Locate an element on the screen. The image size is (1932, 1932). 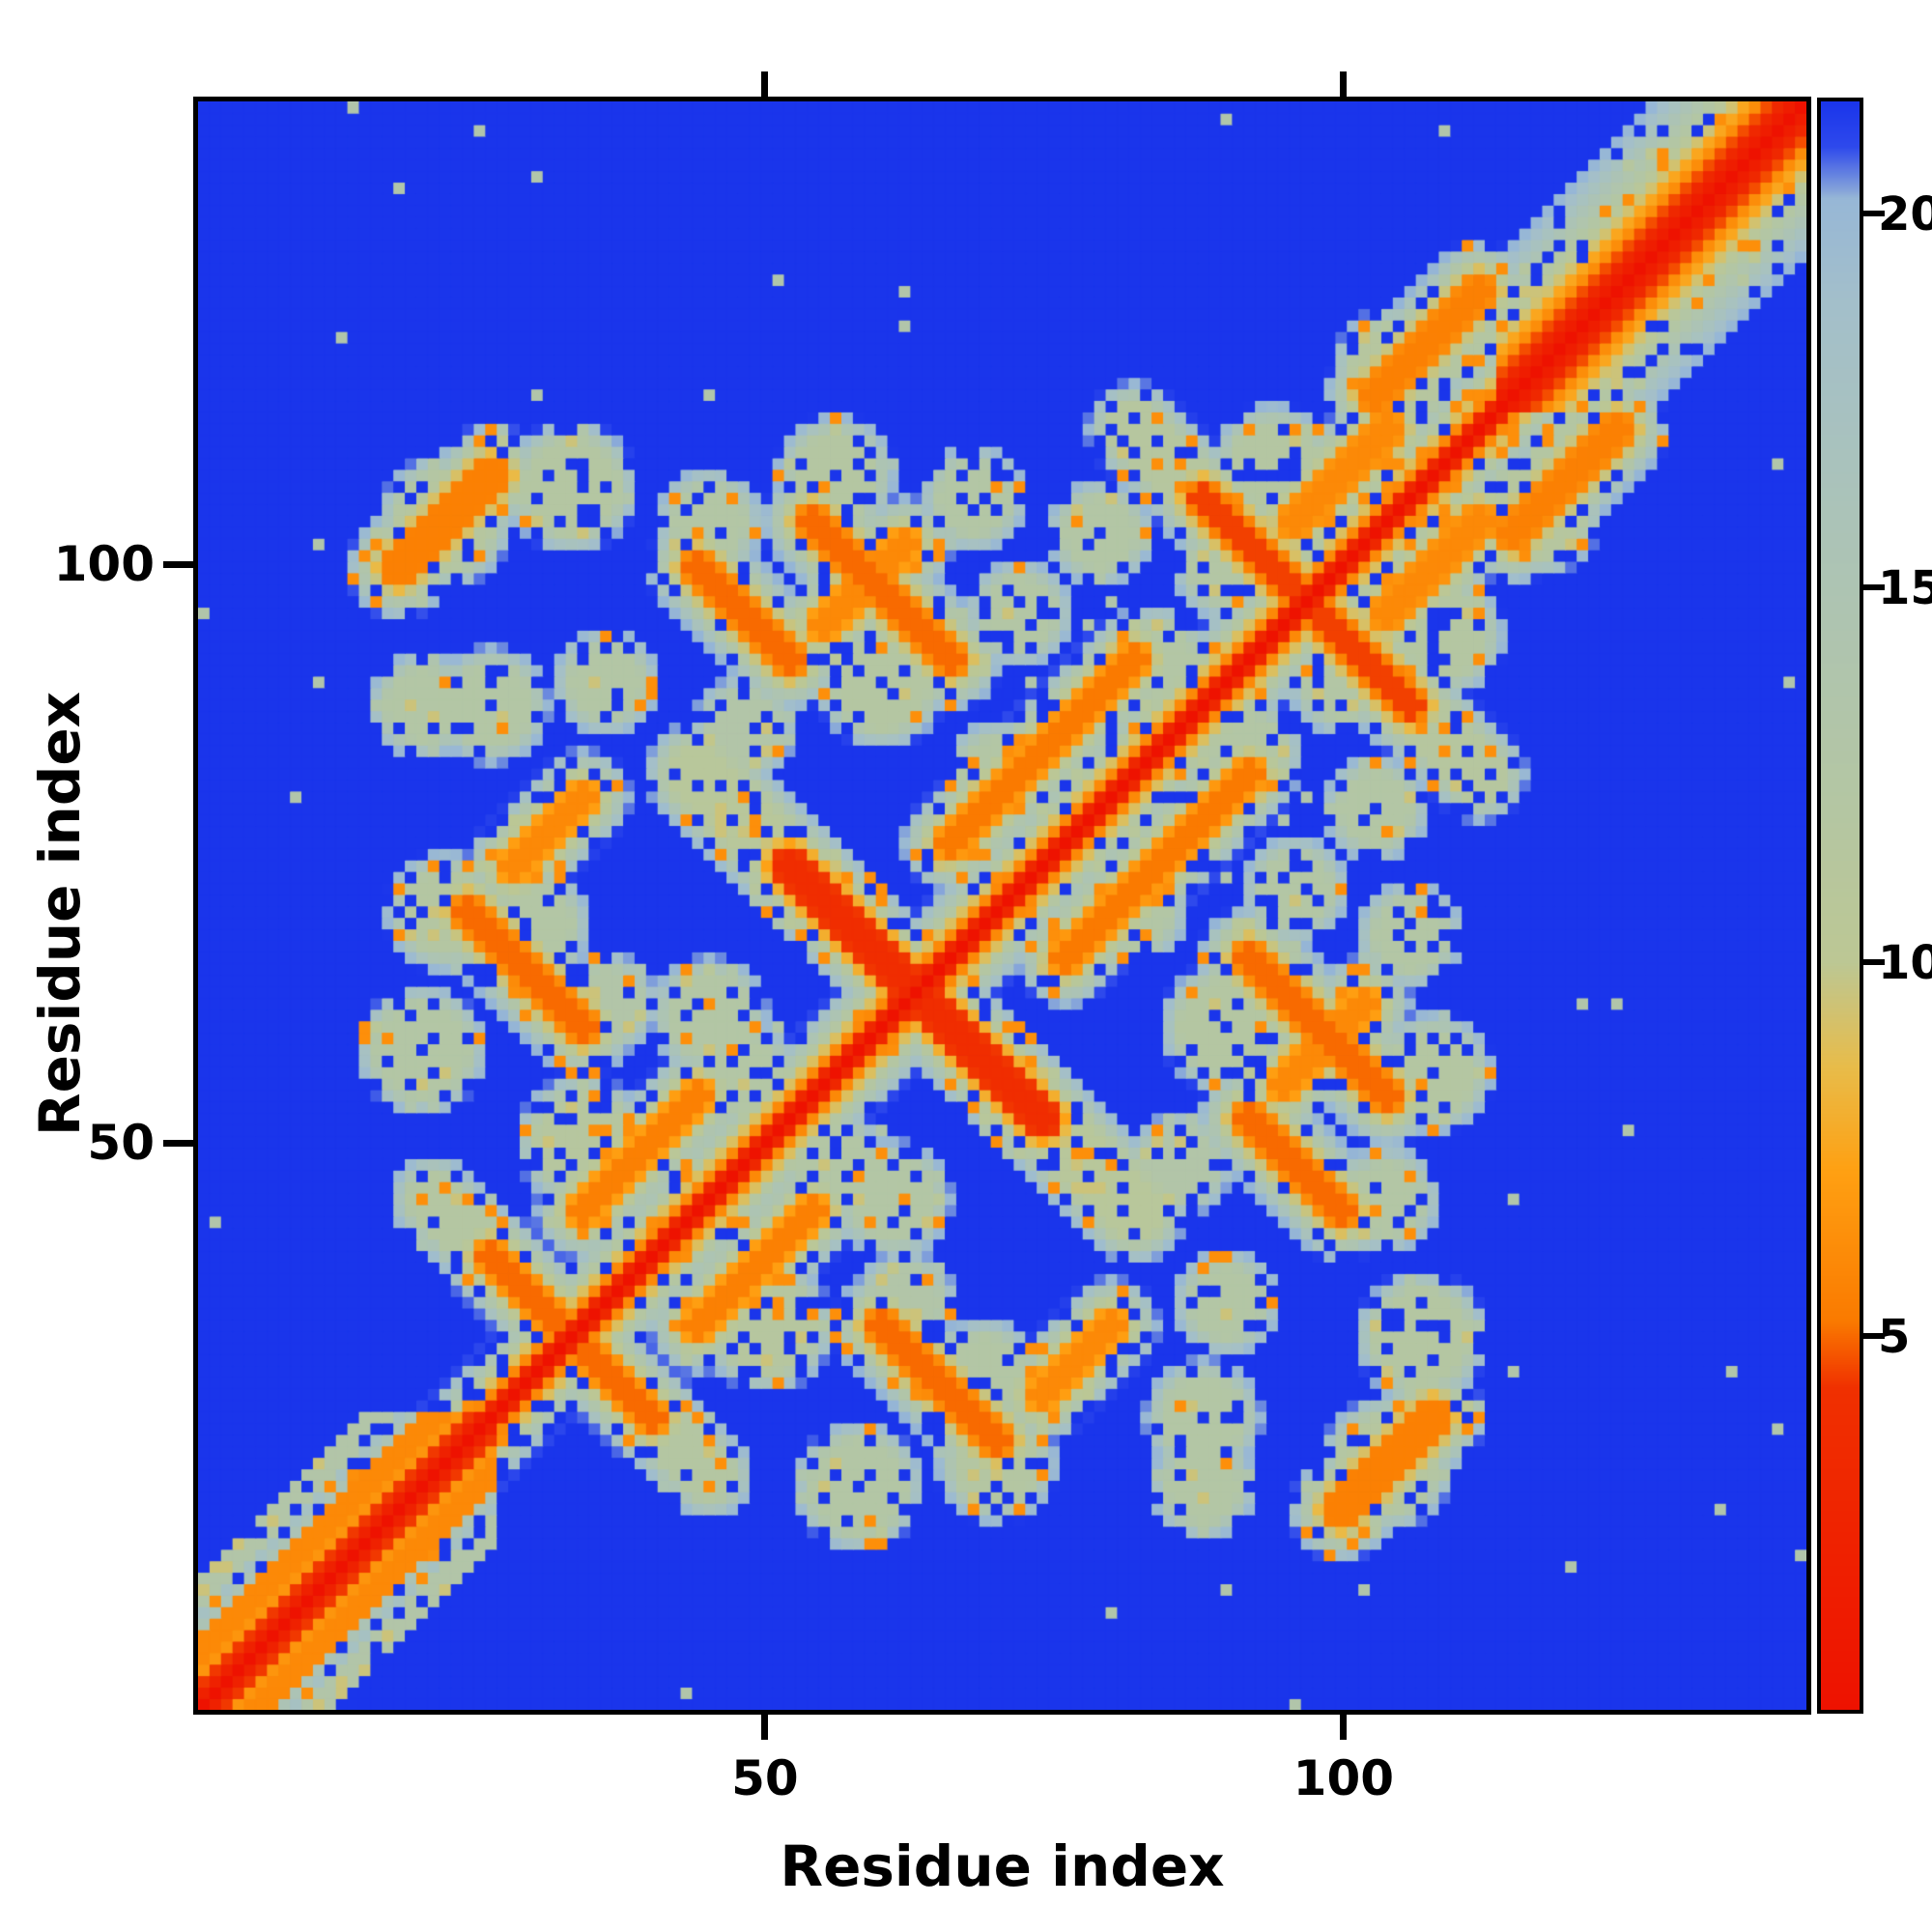
colorbar-tick-label: 15 is located at coordinates (1905, 588).